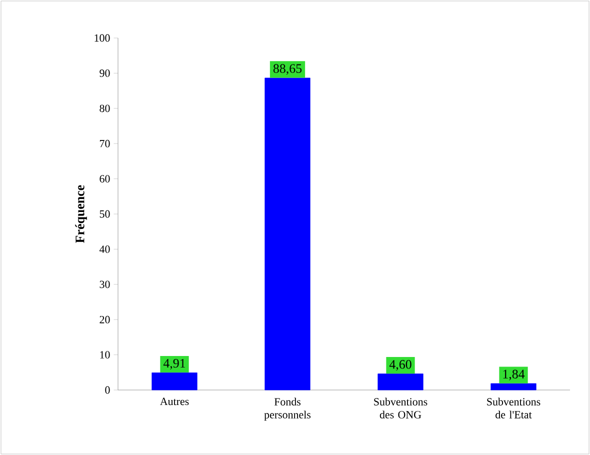  Describe the element at coordinates (287, 409) in the screenshot. I see `x-tick-label: Fonds personnels` at that location.